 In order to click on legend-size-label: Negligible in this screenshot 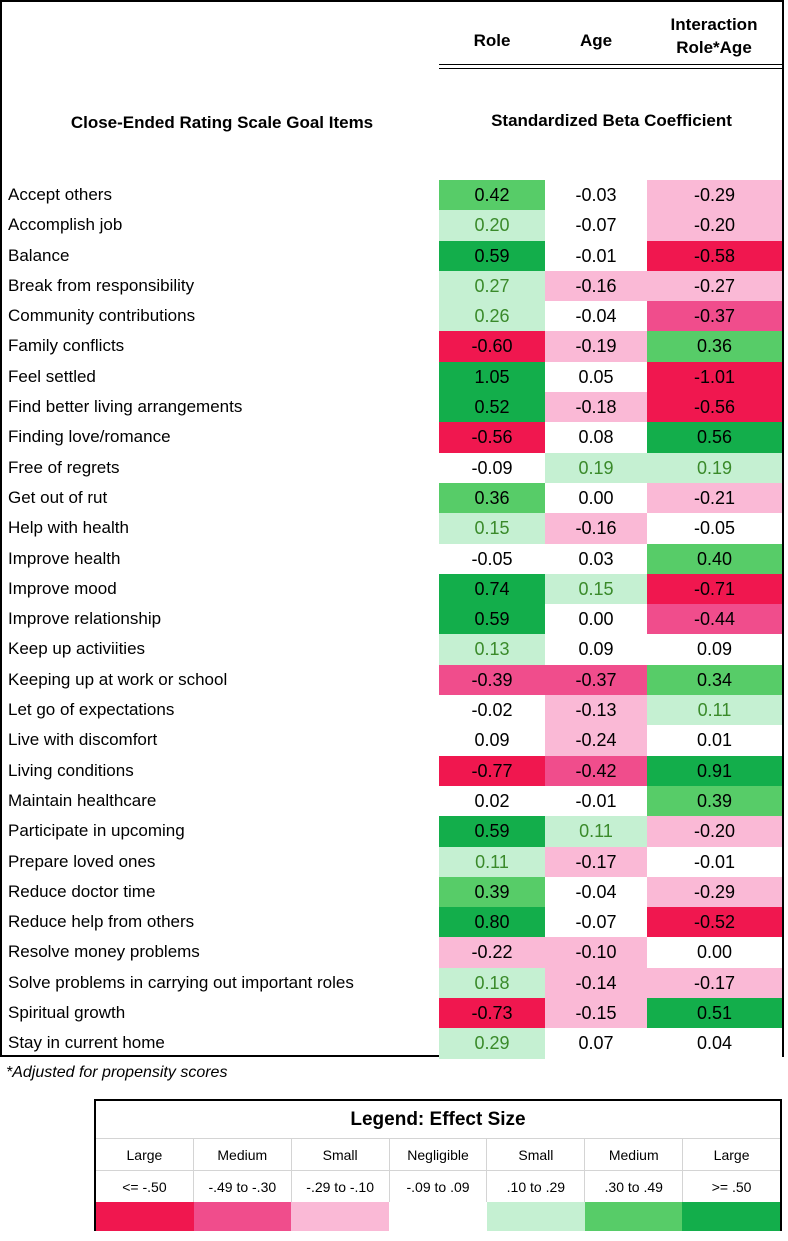, I will do `click(439, 1155)`.